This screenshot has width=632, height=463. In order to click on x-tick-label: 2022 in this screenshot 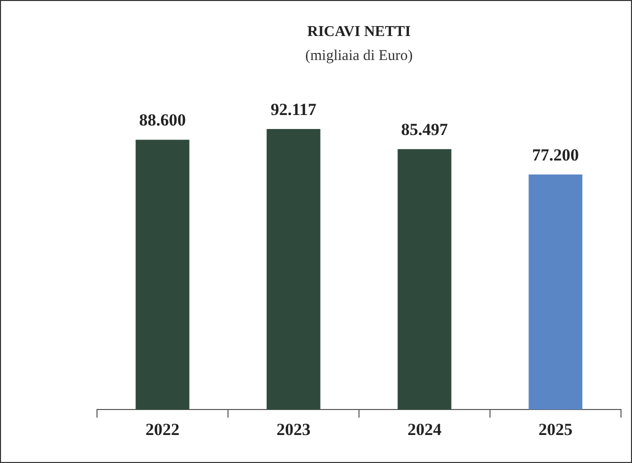, I will do `click(163, 430)`.